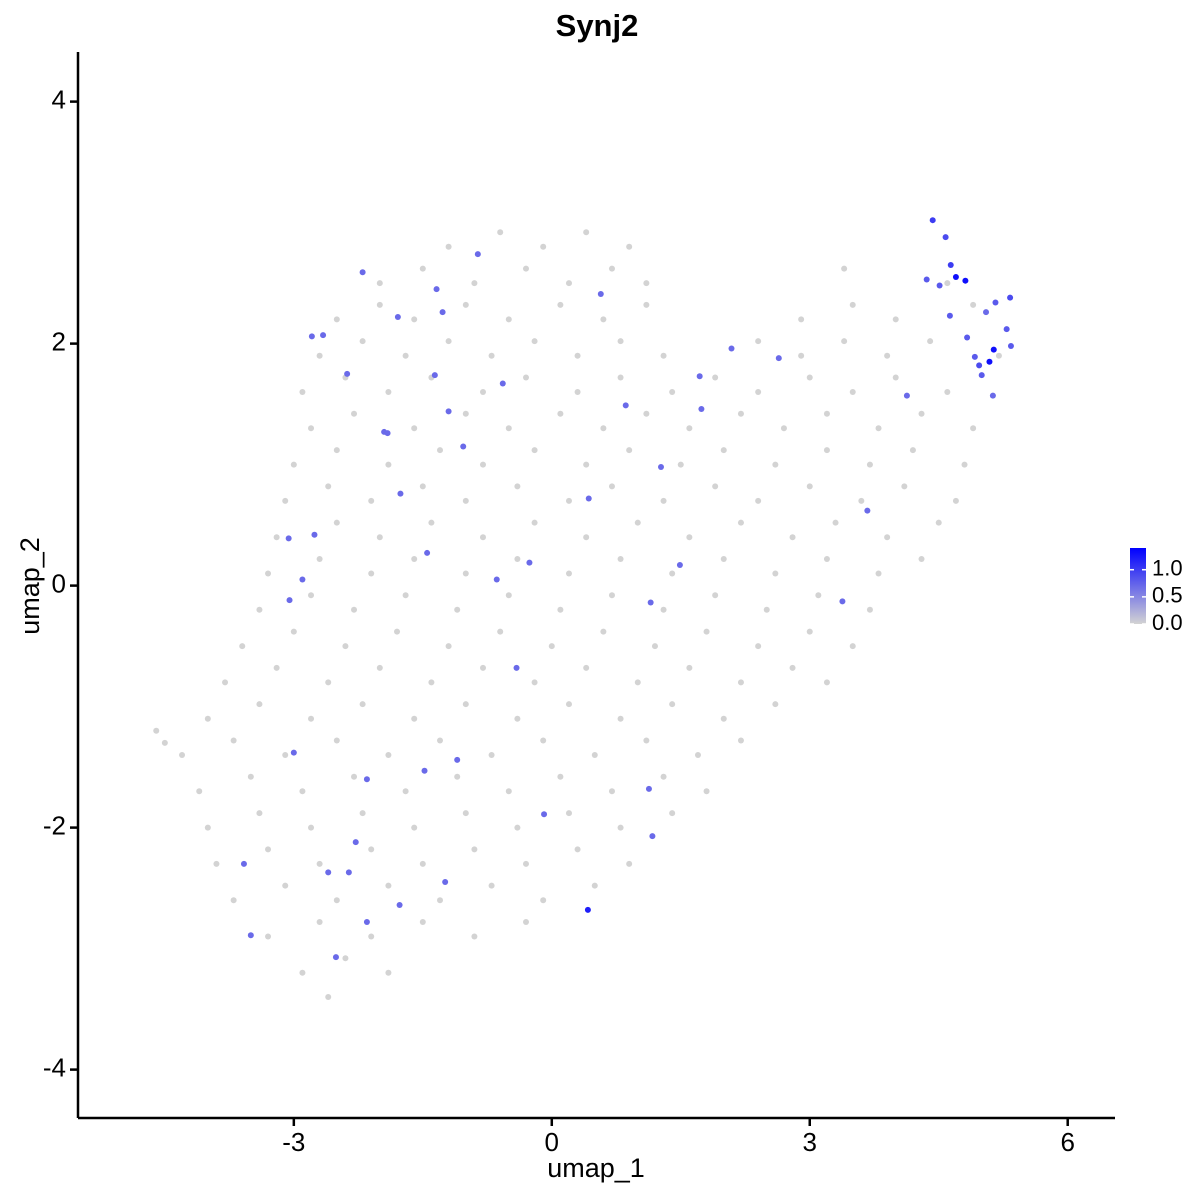 The height and width of the screenshot is (1200, 1200). I want to click on y-tick-label: 4, so click(59, 99).